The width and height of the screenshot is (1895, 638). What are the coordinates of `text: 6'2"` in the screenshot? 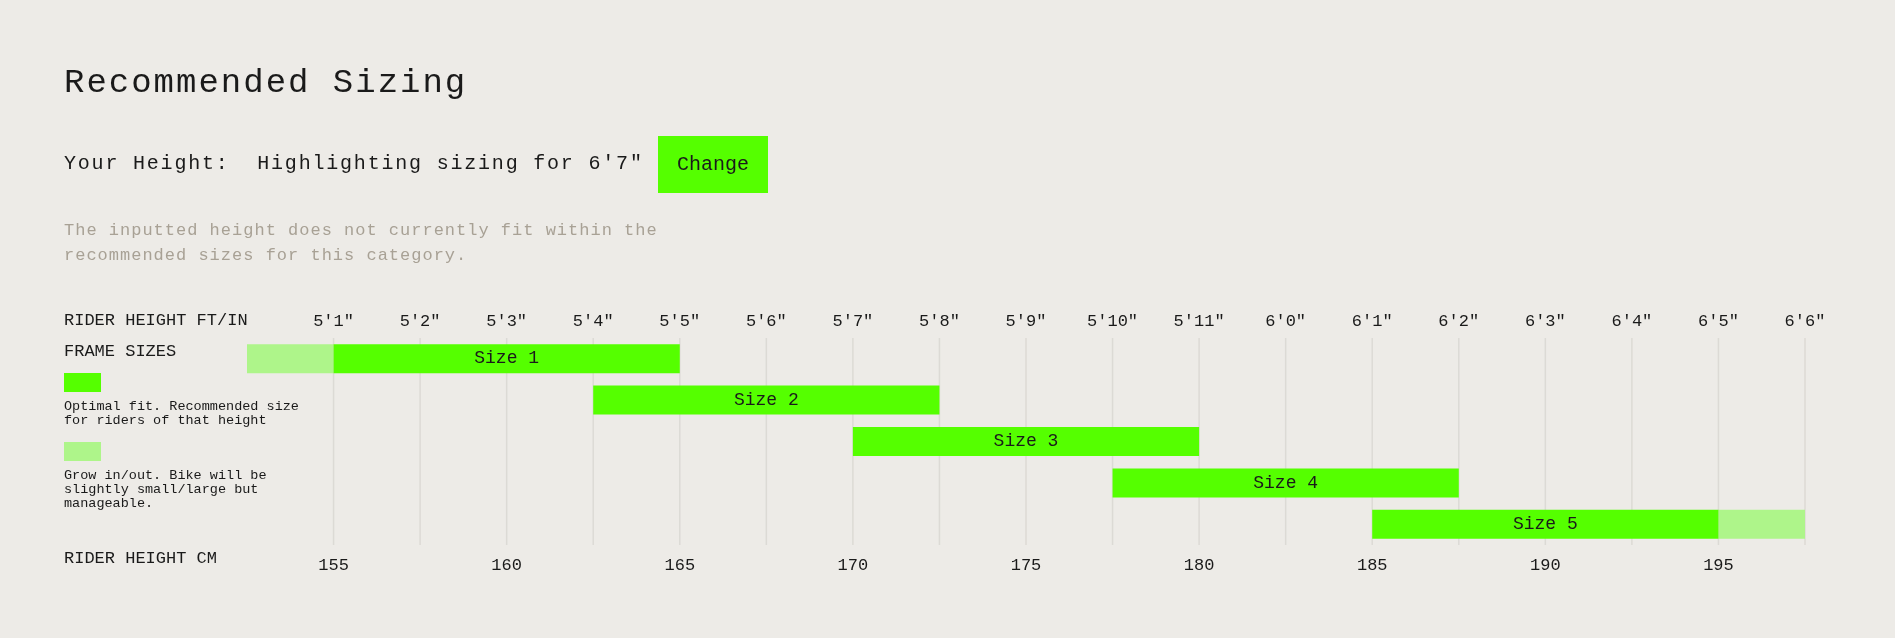 It's located at (1459, 321).